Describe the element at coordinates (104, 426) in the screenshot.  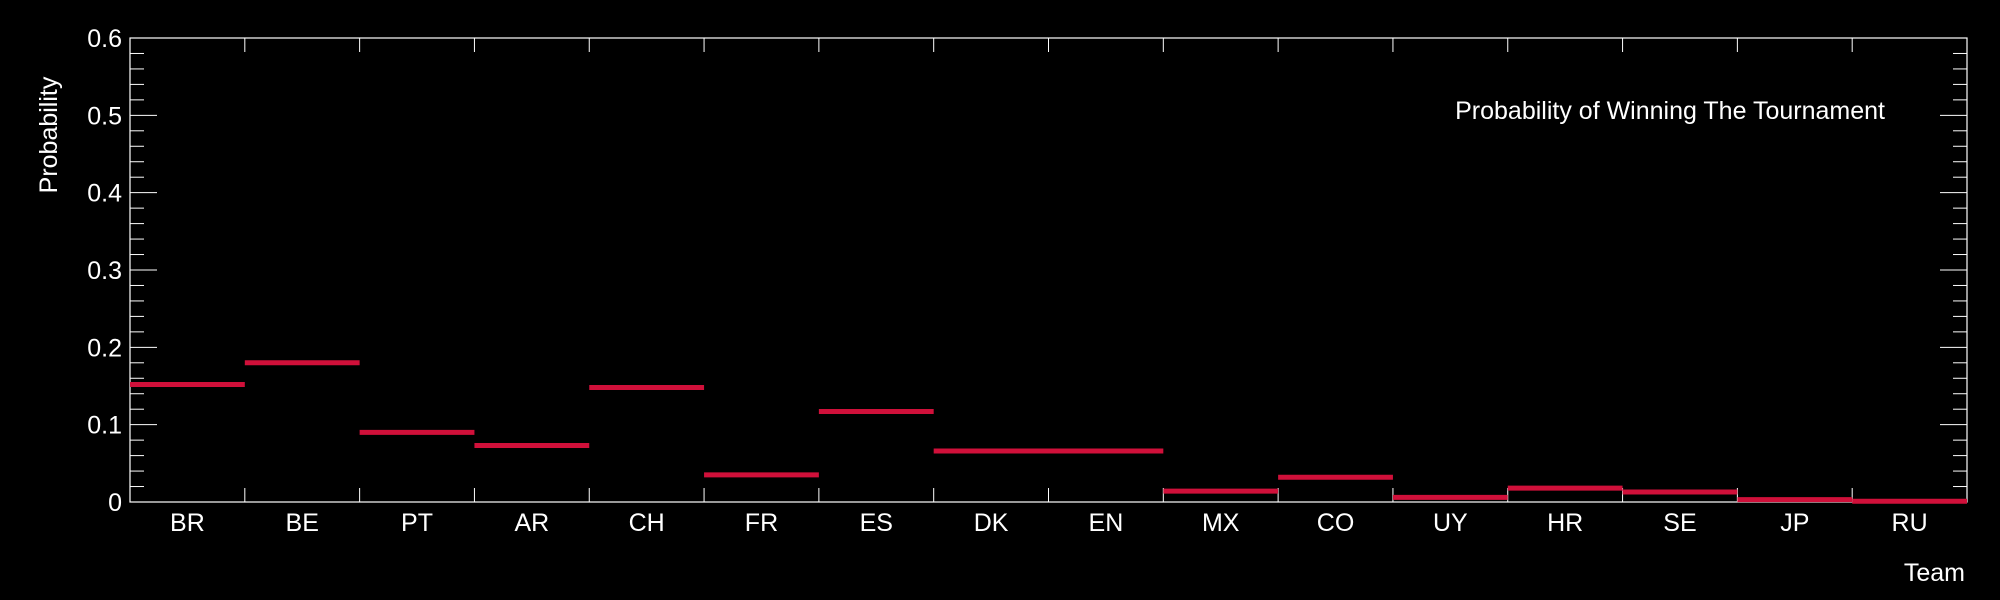
I see `y-tick-label: 0.1` at that location.